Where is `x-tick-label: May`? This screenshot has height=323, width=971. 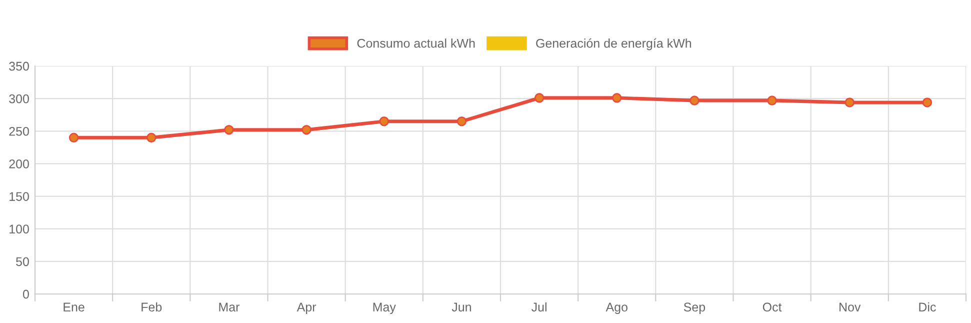
x-tick-label: May is located at coordinates (384, 308).